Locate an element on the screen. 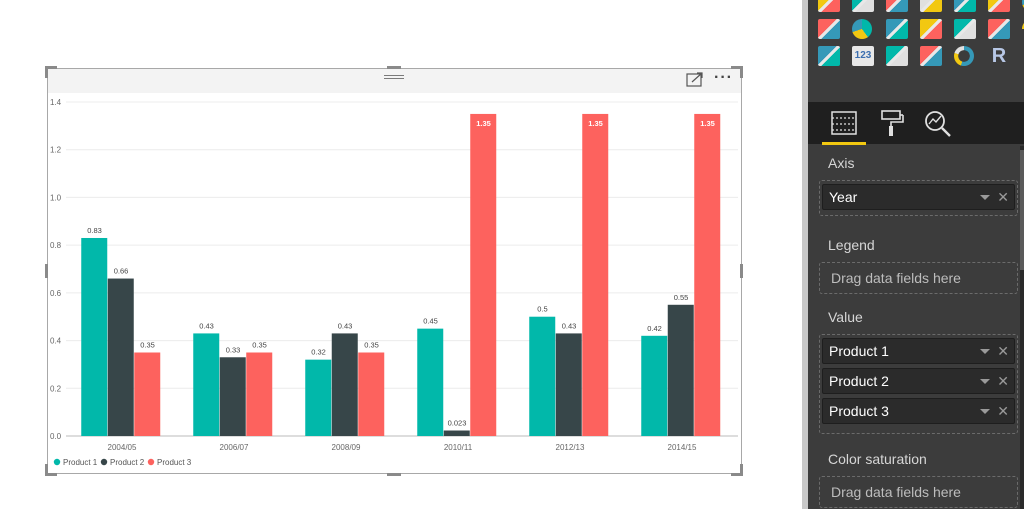 Image resolution: width=1024 pixels, height=509 pixels. field-pill-value-product-1: Product 1 ✕ is located at coordinates (918, 351).